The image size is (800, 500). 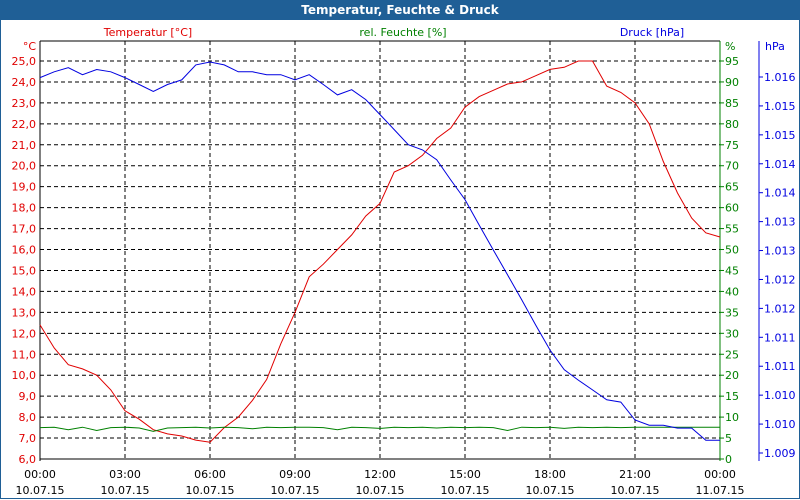 I want to click on x-tick-time-label: 21:00, so click(x=635, y=474).